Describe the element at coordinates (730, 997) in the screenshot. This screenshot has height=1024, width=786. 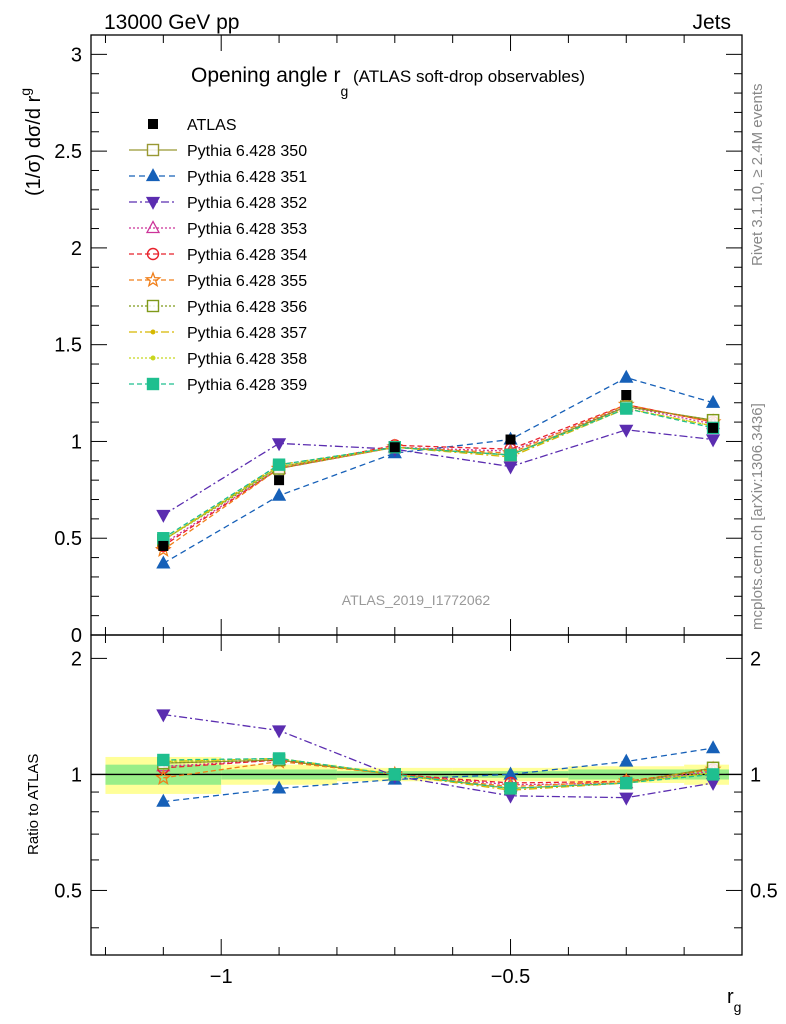
I see `x-axis-label-text: r` at that location.